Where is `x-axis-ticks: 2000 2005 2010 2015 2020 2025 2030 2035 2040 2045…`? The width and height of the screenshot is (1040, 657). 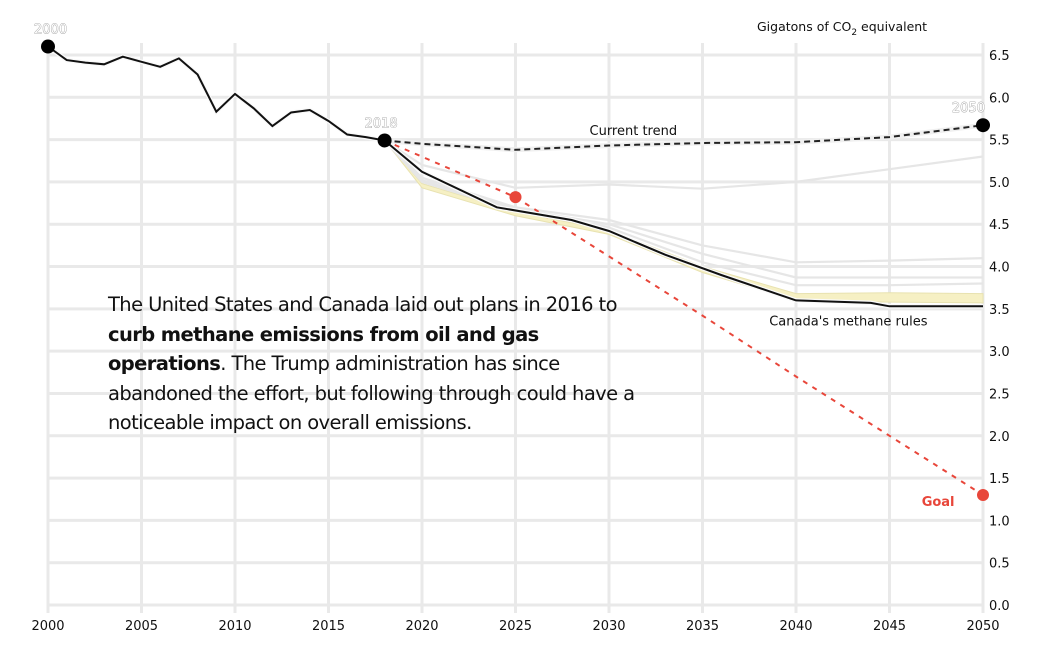
x-axis-ticks: 2000 2005 2010 2015 2020 2025 2030 2035 2040 2045… is located at coordinates (515, 626).